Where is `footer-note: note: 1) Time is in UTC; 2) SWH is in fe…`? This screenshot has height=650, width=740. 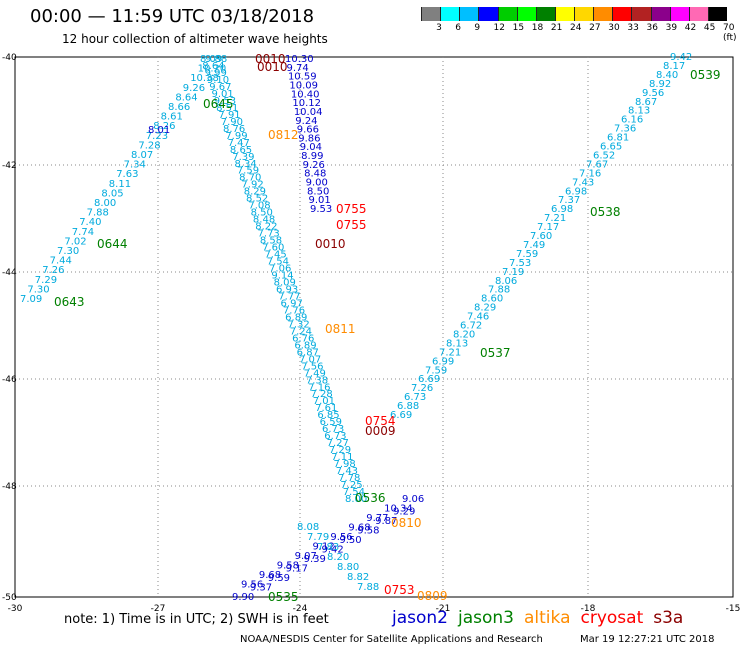 footer-note: note: 1) Time is in UTC; 2) SWH is in fe… is located at coordinates (196, 619).